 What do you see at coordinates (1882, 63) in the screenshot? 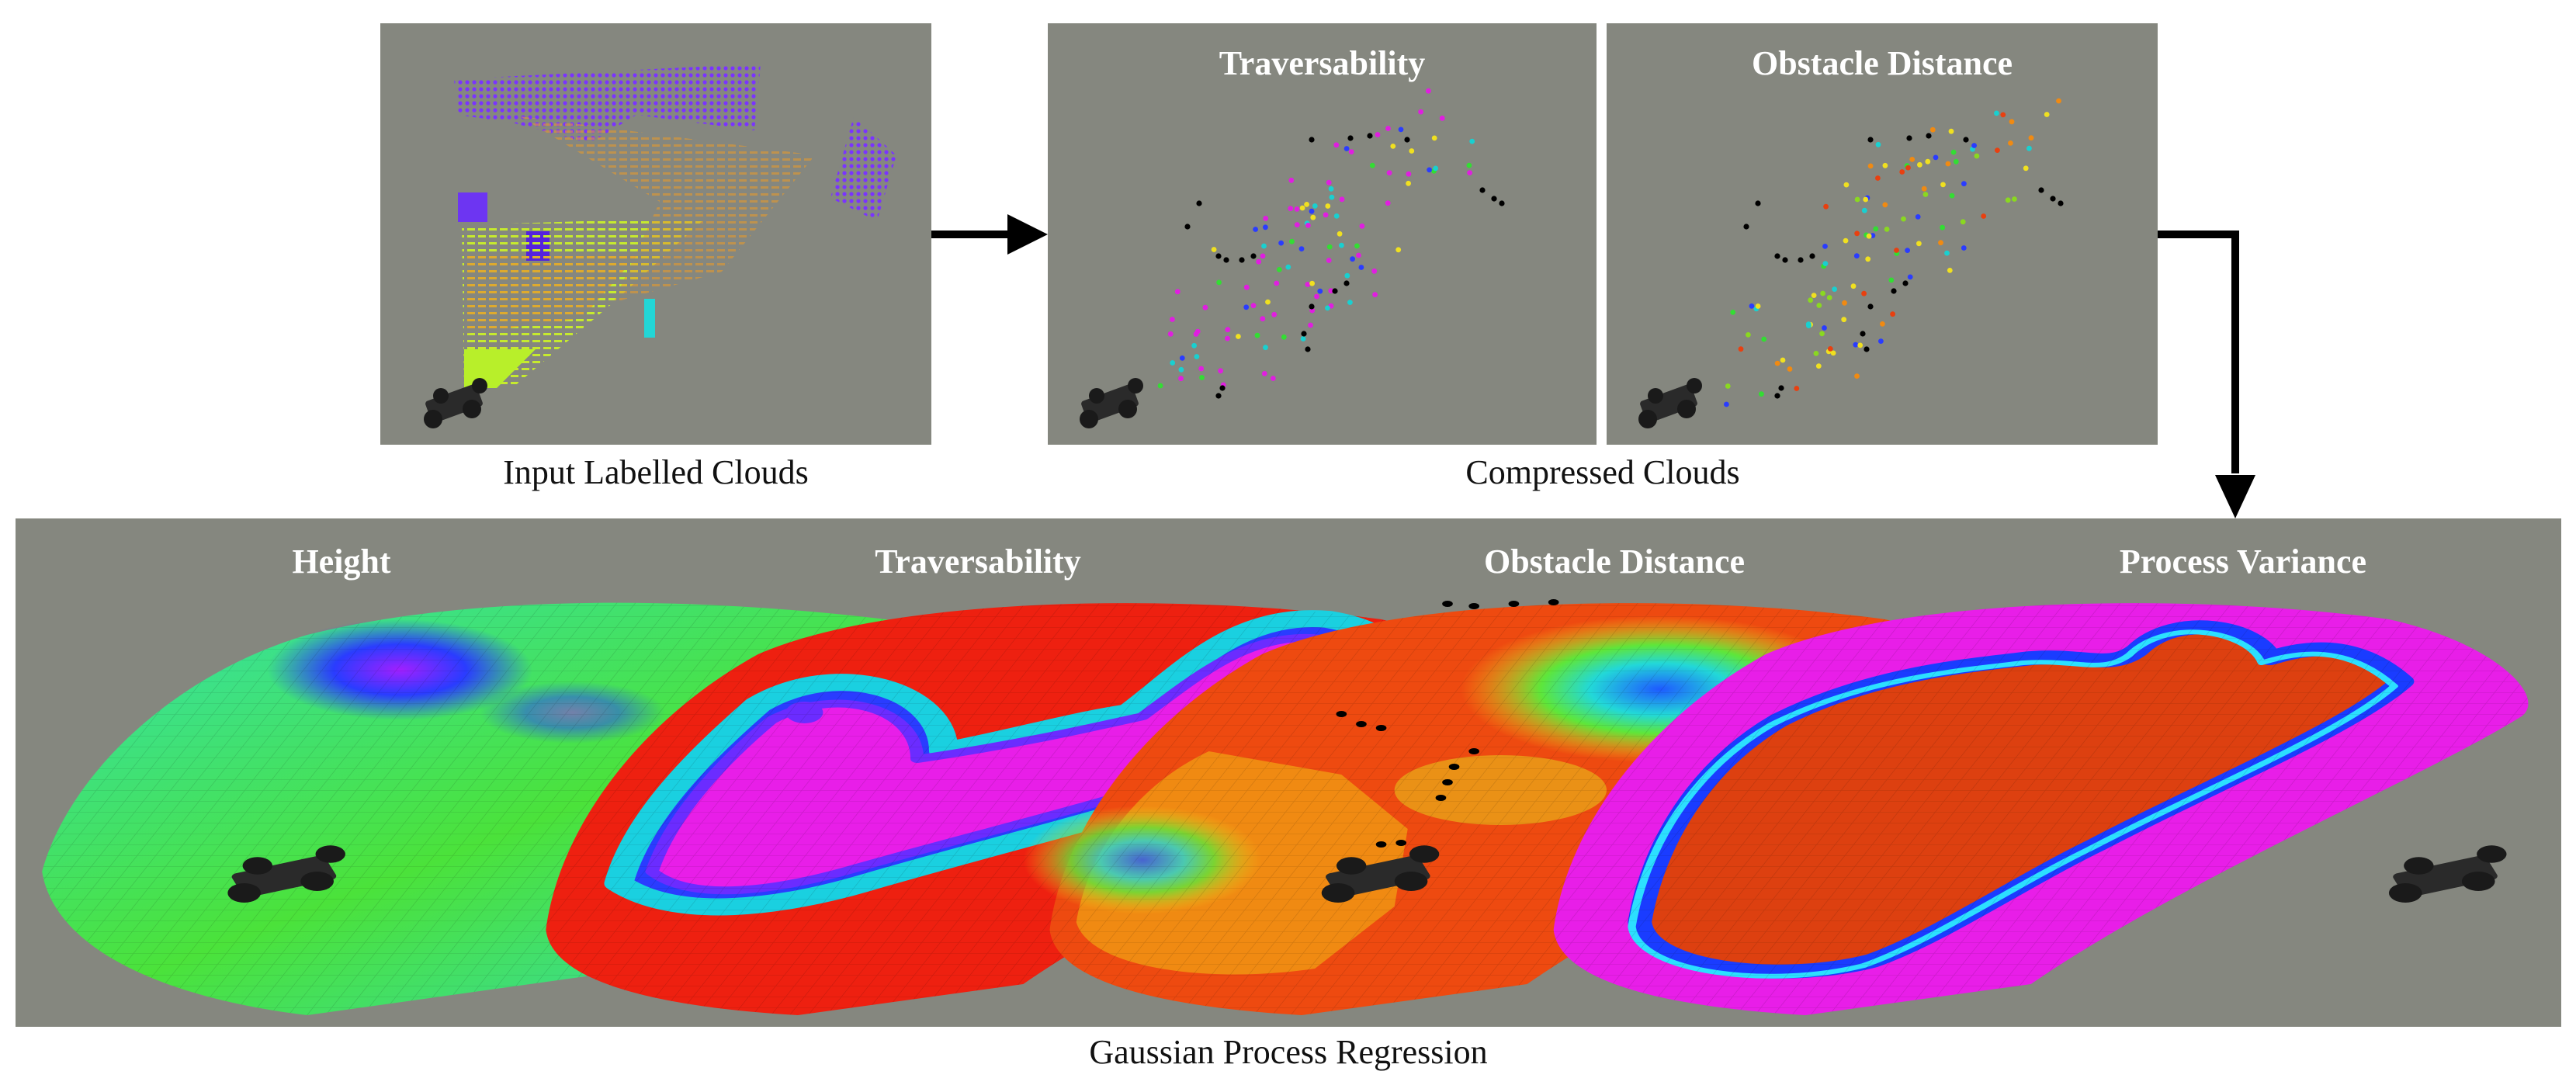
I see `compressed-obstacle-distance-title: Obstacle Distance` at bounding box center [1882, 63].